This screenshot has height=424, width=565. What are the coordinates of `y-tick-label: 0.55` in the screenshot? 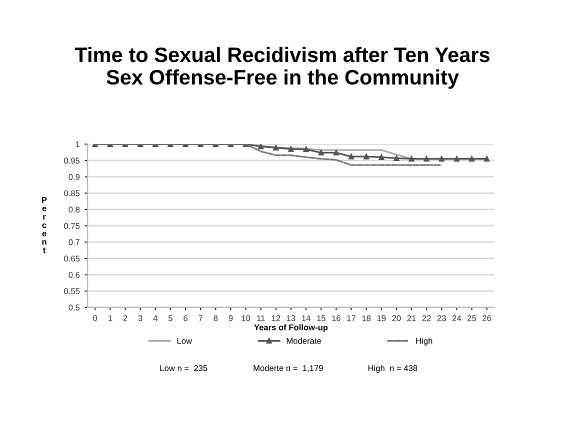 It's located at (72, 291).